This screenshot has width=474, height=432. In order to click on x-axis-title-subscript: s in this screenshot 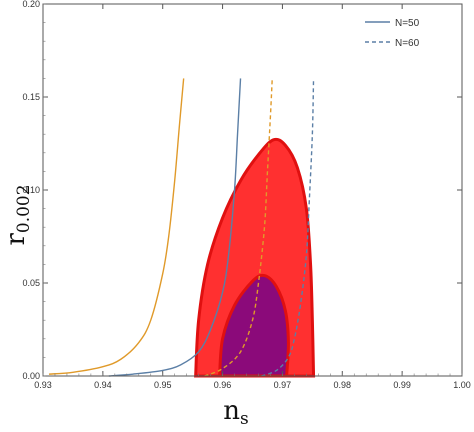, I will do `click(244, 418)`.